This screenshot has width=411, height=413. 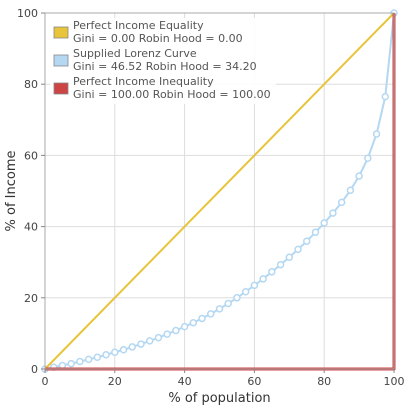 I want to click on legend-series-stats: Gini = 0.00 Robin Hood = 0.00, so click(x=158, y=38).